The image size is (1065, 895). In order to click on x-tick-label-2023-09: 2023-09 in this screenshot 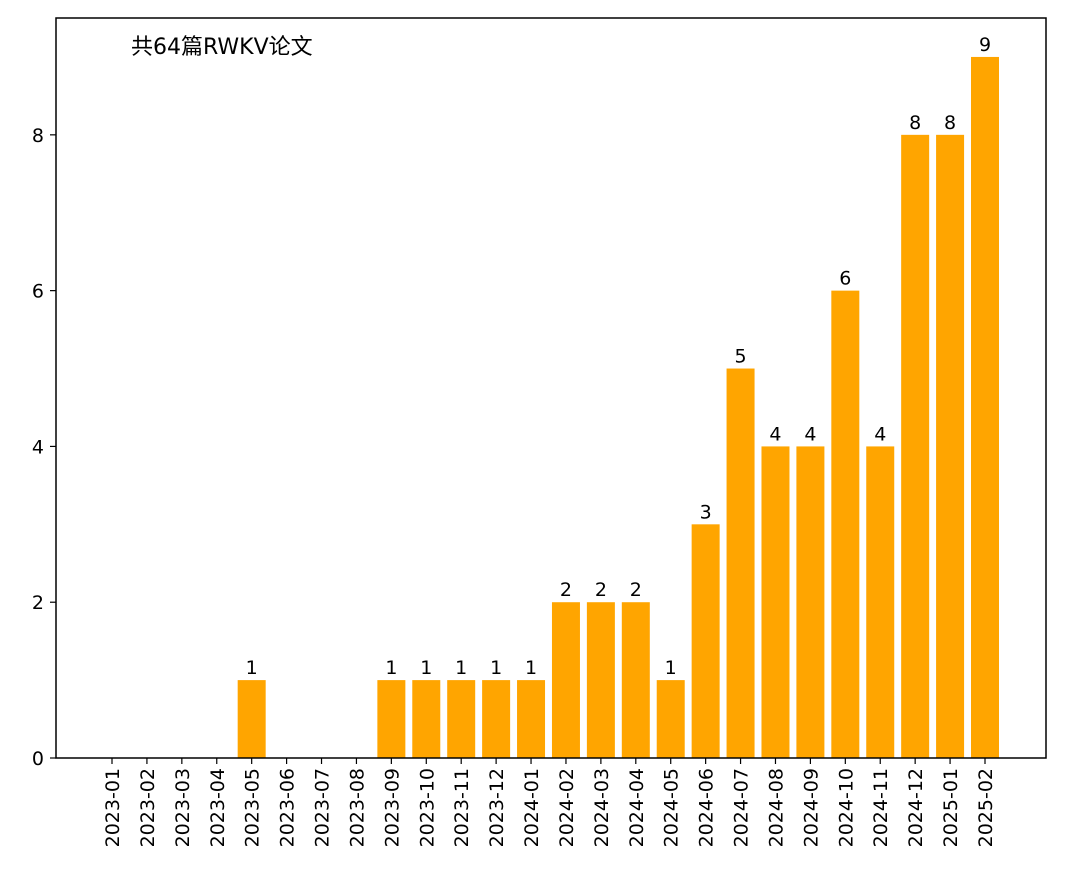, I will do `click(392, 807)`.